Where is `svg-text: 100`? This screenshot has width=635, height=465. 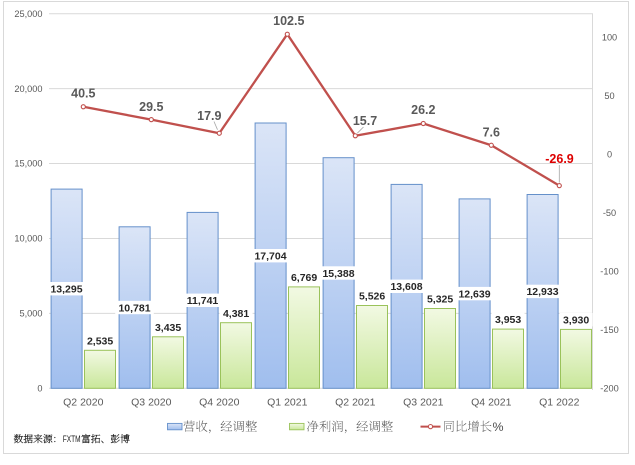 svg-text: 100 is located at coordinates (609, 37).